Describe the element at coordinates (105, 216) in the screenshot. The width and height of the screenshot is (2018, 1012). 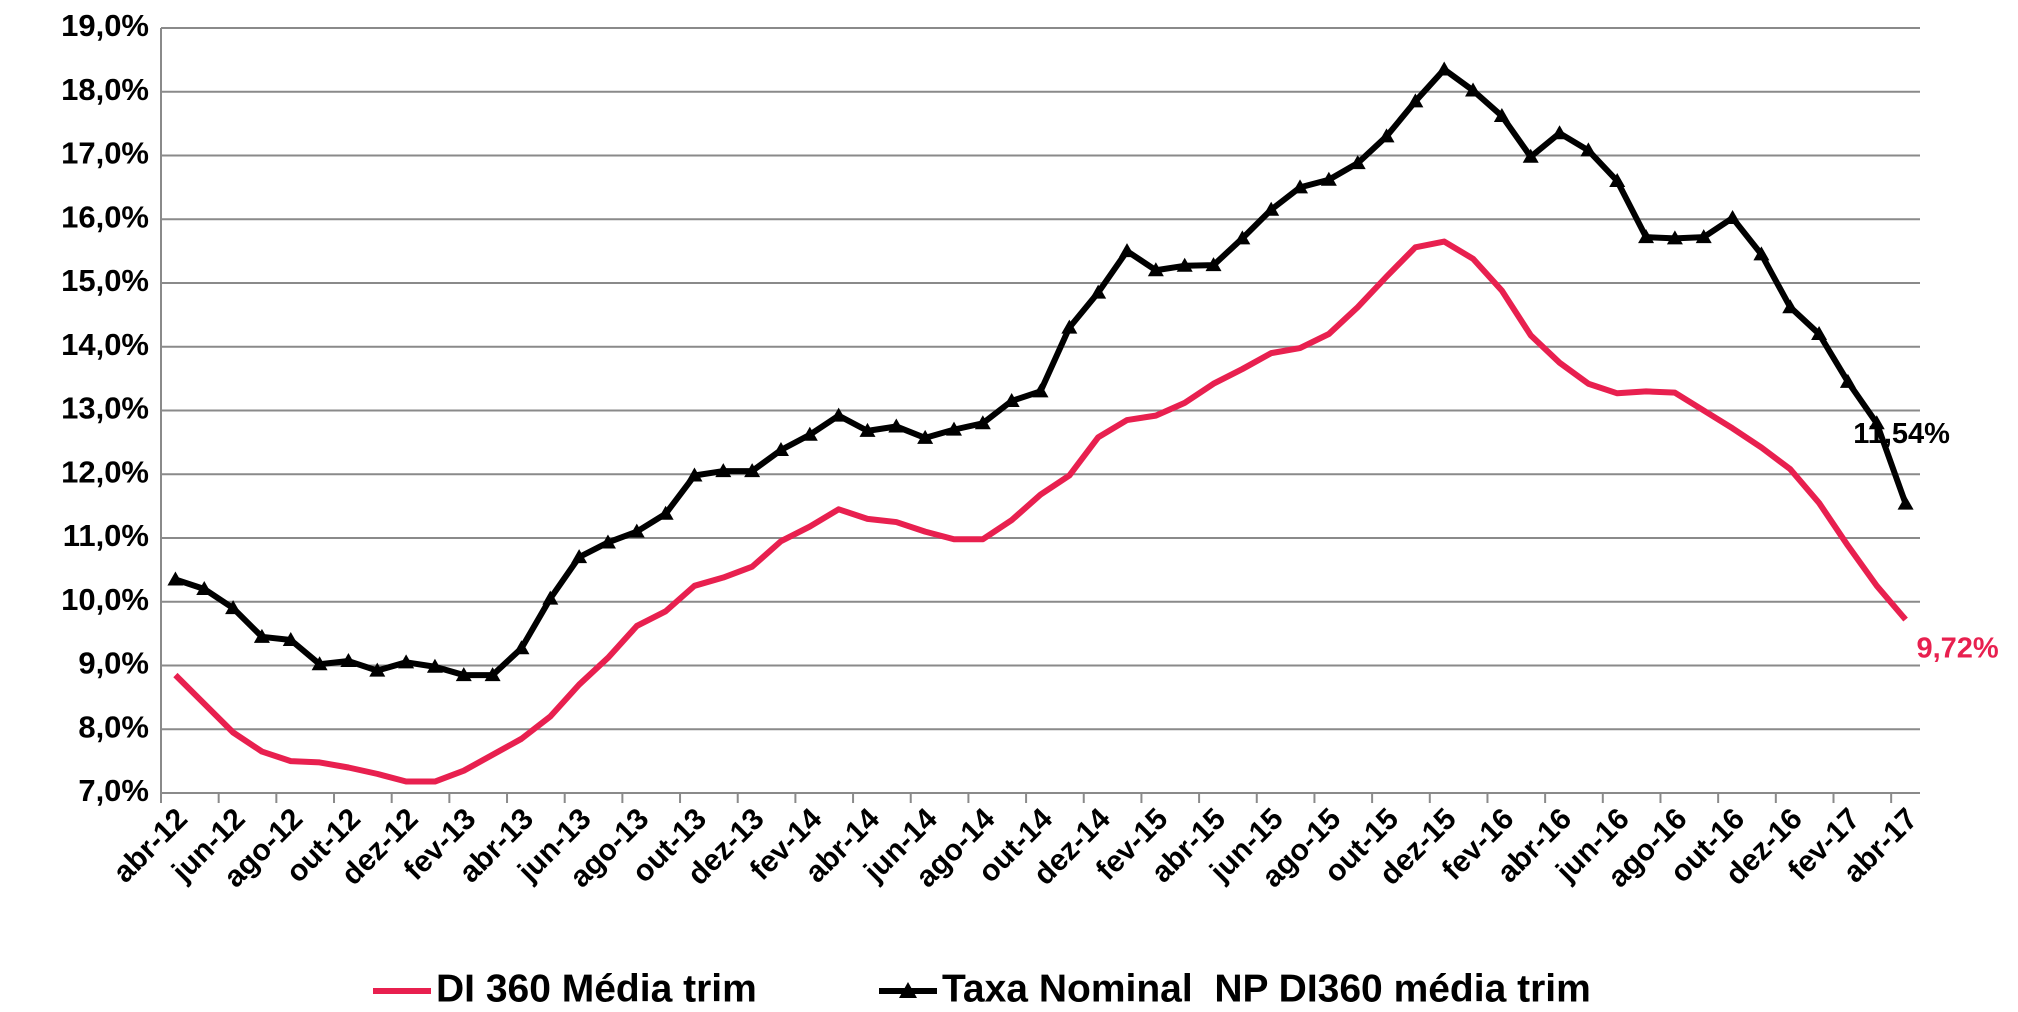
I see `y-tick-label: 16,0%` at that location.